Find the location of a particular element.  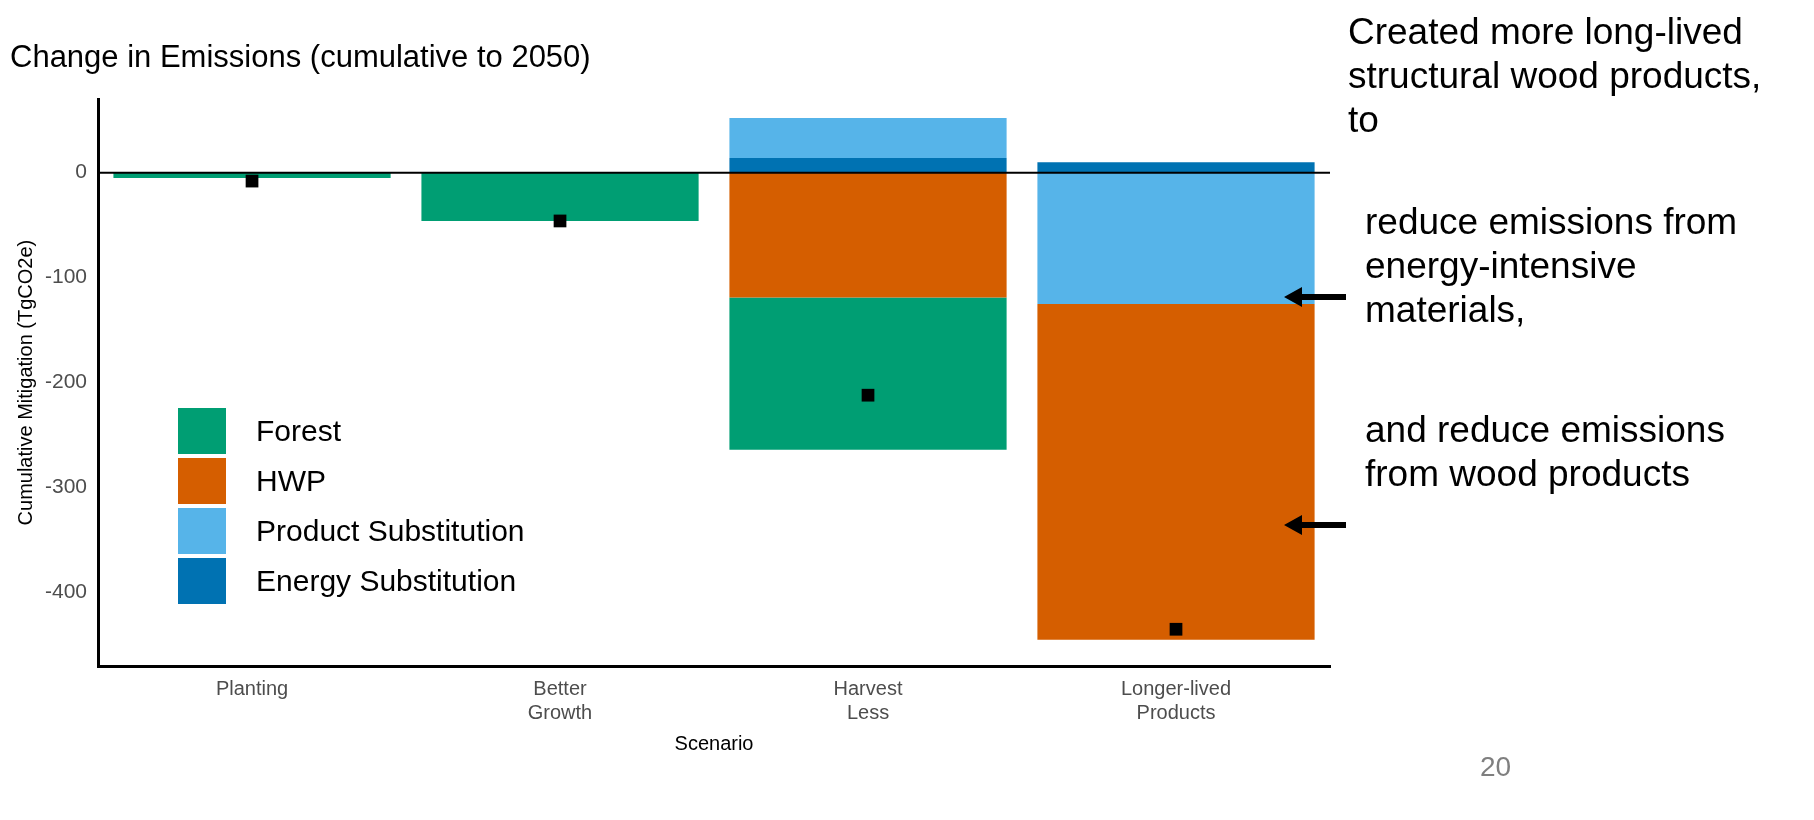

x-axis-title: Scenario is located at coordinates (714, 742).